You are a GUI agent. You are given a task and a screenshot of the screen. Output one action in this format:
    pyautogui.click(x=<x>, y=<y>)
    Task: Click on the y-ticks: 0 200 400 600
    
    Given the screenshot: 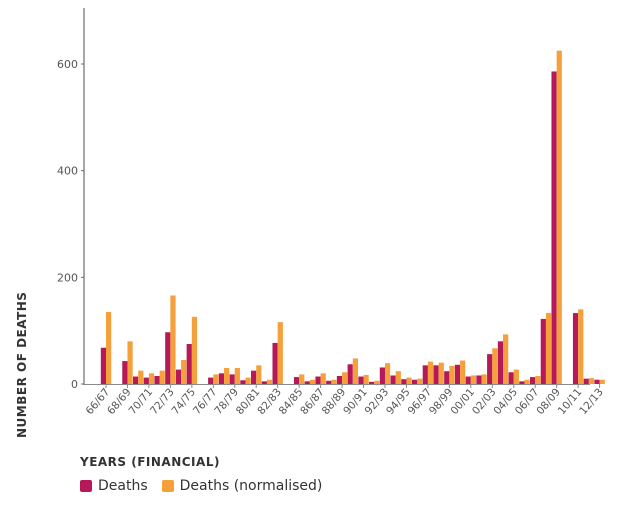 What is the action you would take?
    pyautogui.click(x=70, y=224)
    